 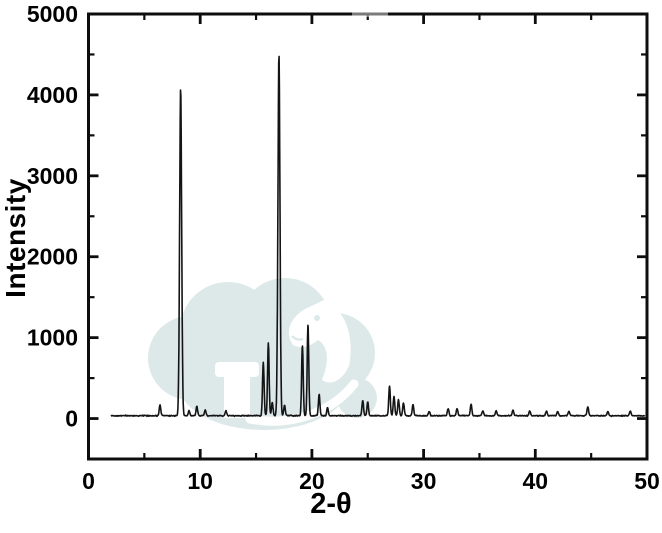 What do you see at coordinates (52, 257) in the screenshot?
I see `y-tick-label: 2000` at bounding box center [52, 257].